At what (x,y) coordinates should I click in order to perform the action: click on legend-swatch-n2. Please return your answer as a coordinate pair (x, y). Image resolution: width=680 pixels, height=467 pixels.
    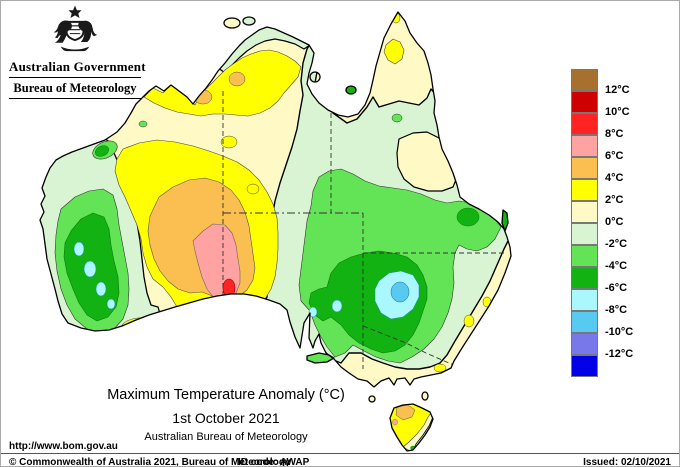
    Looking at the image, I should click on (584, 234).